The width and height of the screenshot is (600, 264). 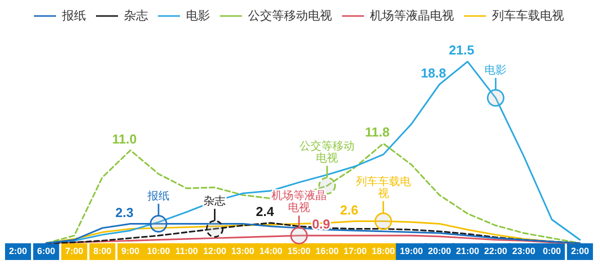 I want to click on legend-label: 机场等液晶电视, so click(x=412, y=15).